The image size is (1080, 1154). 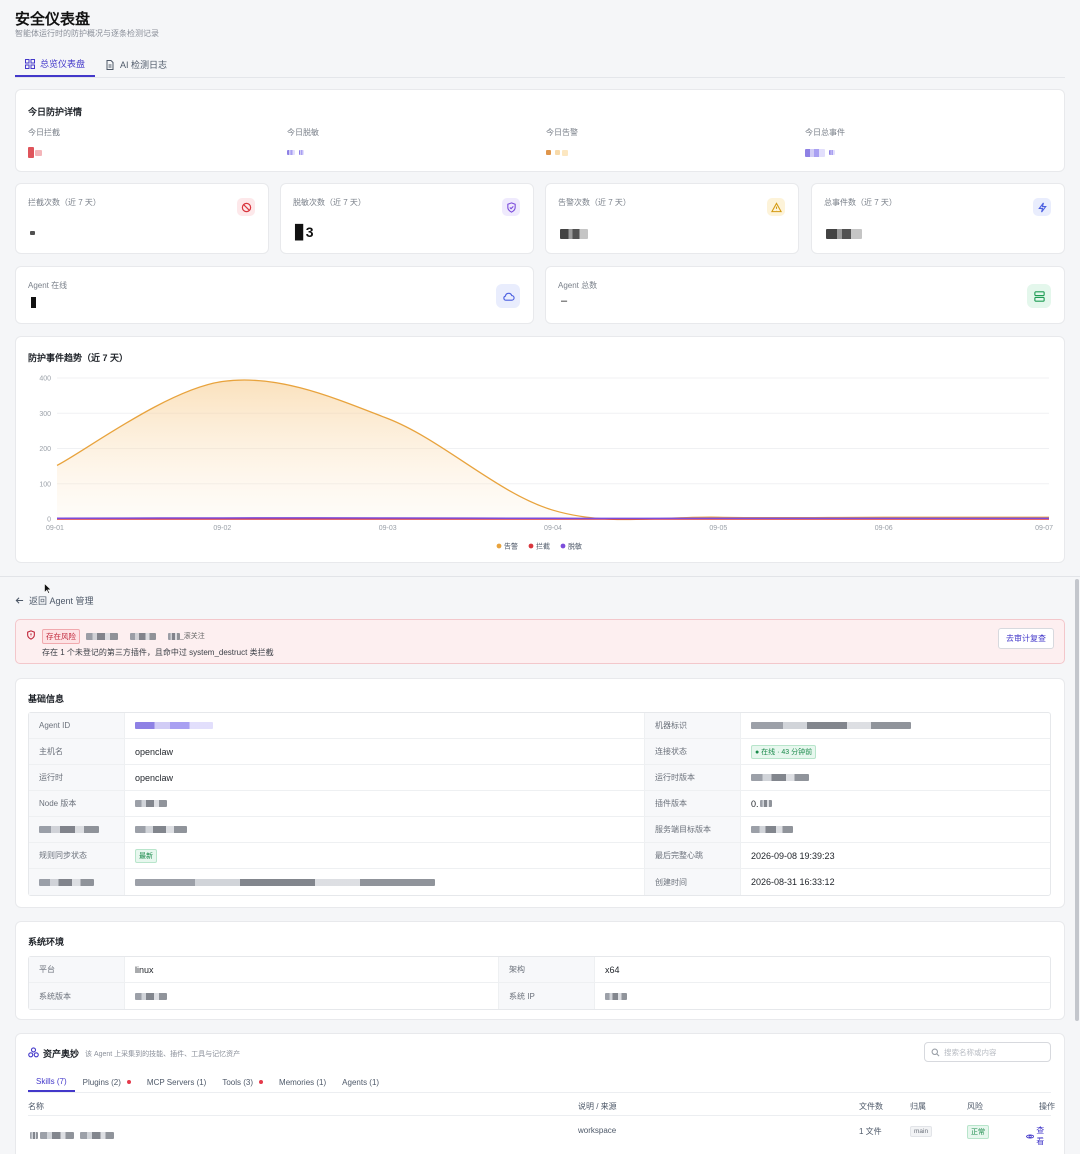 I want to click on basic-info-value: openclaw, so click(x=385, y=777).